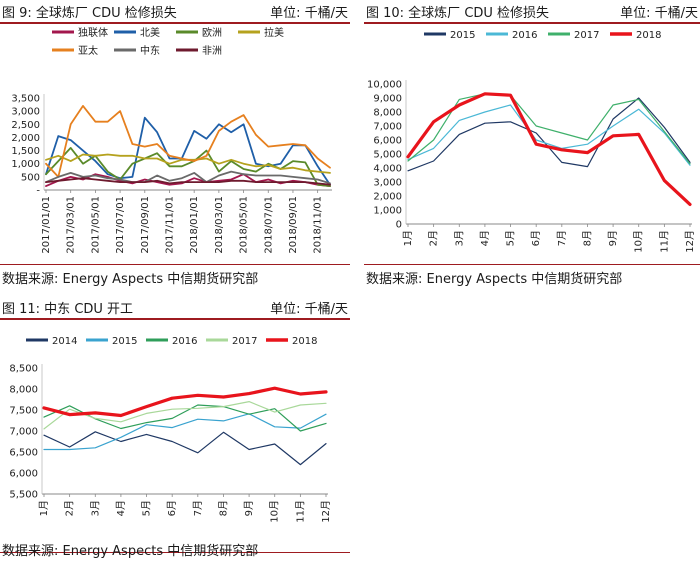  What do you see at coordinates (23, 495) in the screenshot?
I see `y-tick-label: 5,500` at bounding box center [23, 495].